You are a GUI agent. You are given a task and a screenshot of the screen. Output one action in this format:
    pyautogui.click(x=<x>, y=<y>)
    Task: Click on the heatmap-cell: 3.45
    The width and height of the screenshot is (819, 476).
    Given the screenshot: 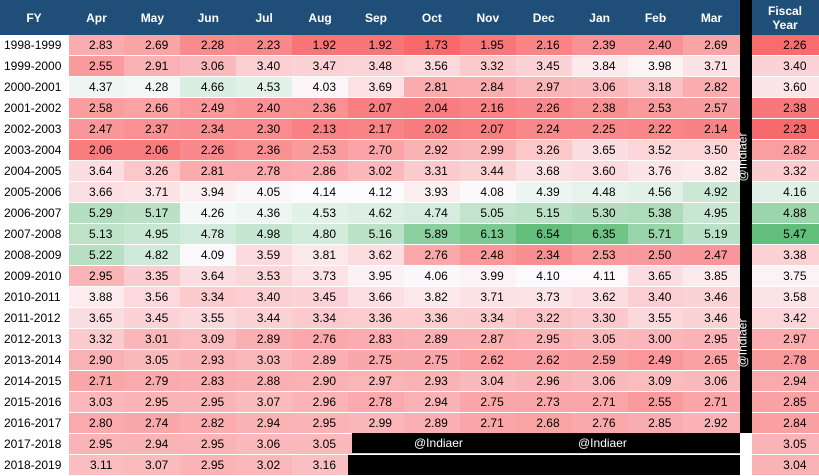 What is the action you would take?
    pyautogui.click(x=152, y=318)
    